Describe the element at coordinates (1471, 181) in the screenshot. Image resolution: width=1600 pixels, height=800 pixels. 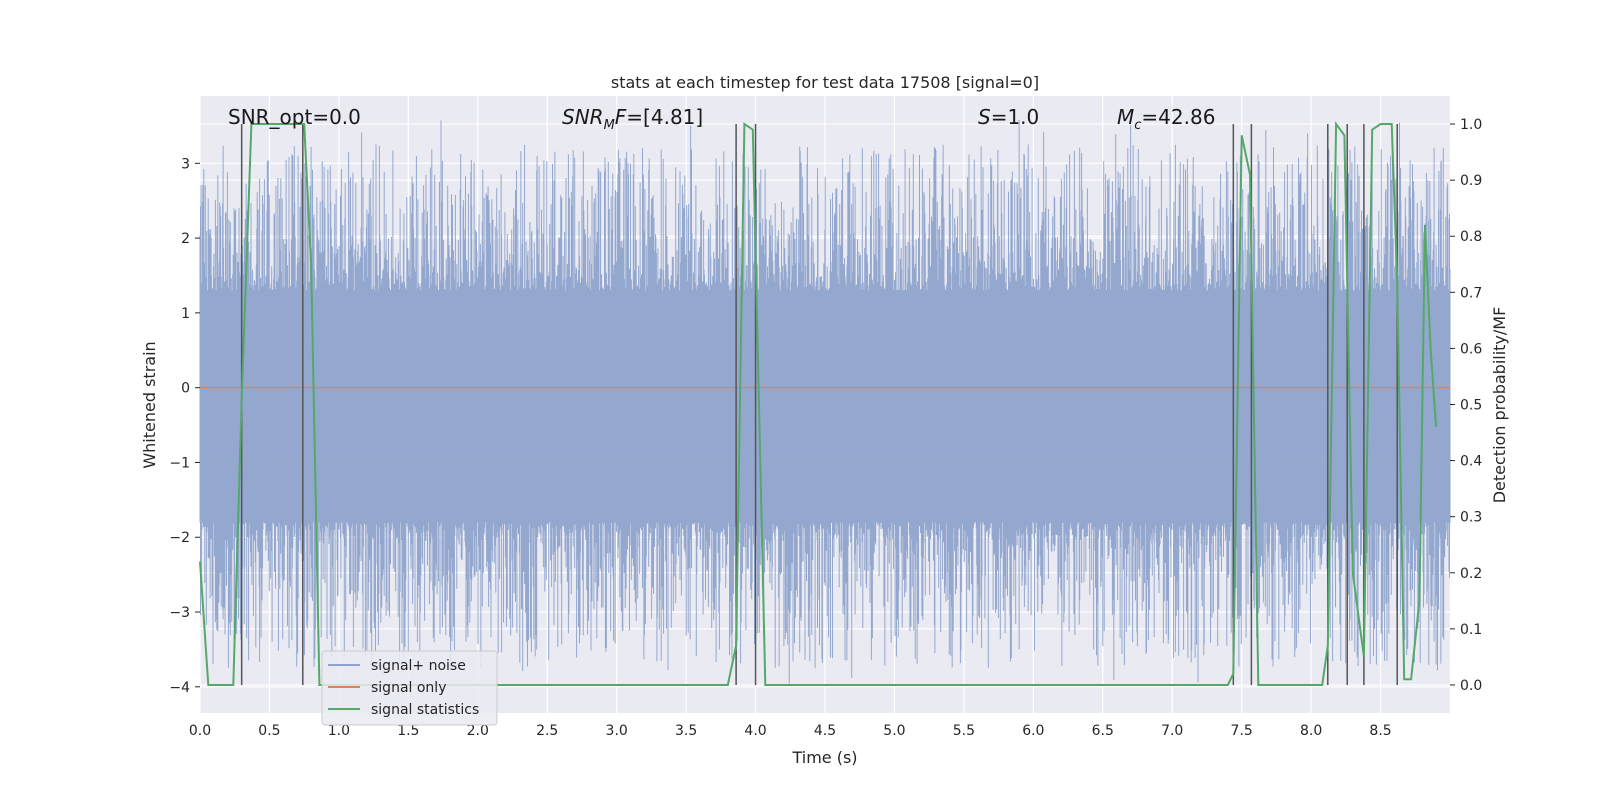
I see `y2-tick-label: 0.9` at that location.